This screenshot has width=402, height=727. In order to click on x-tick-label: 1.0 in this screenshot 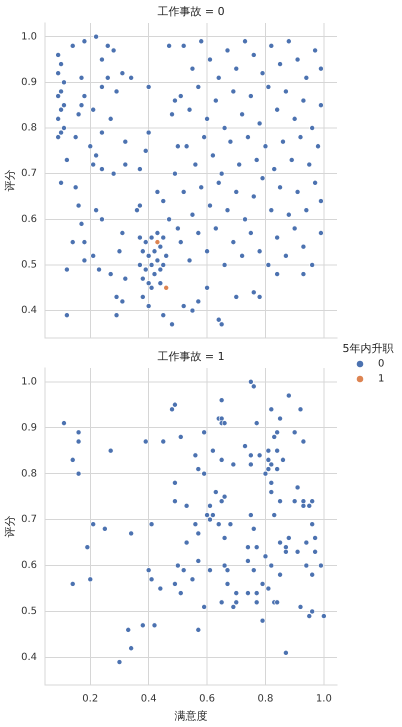, I will do `click(324, 699)`.